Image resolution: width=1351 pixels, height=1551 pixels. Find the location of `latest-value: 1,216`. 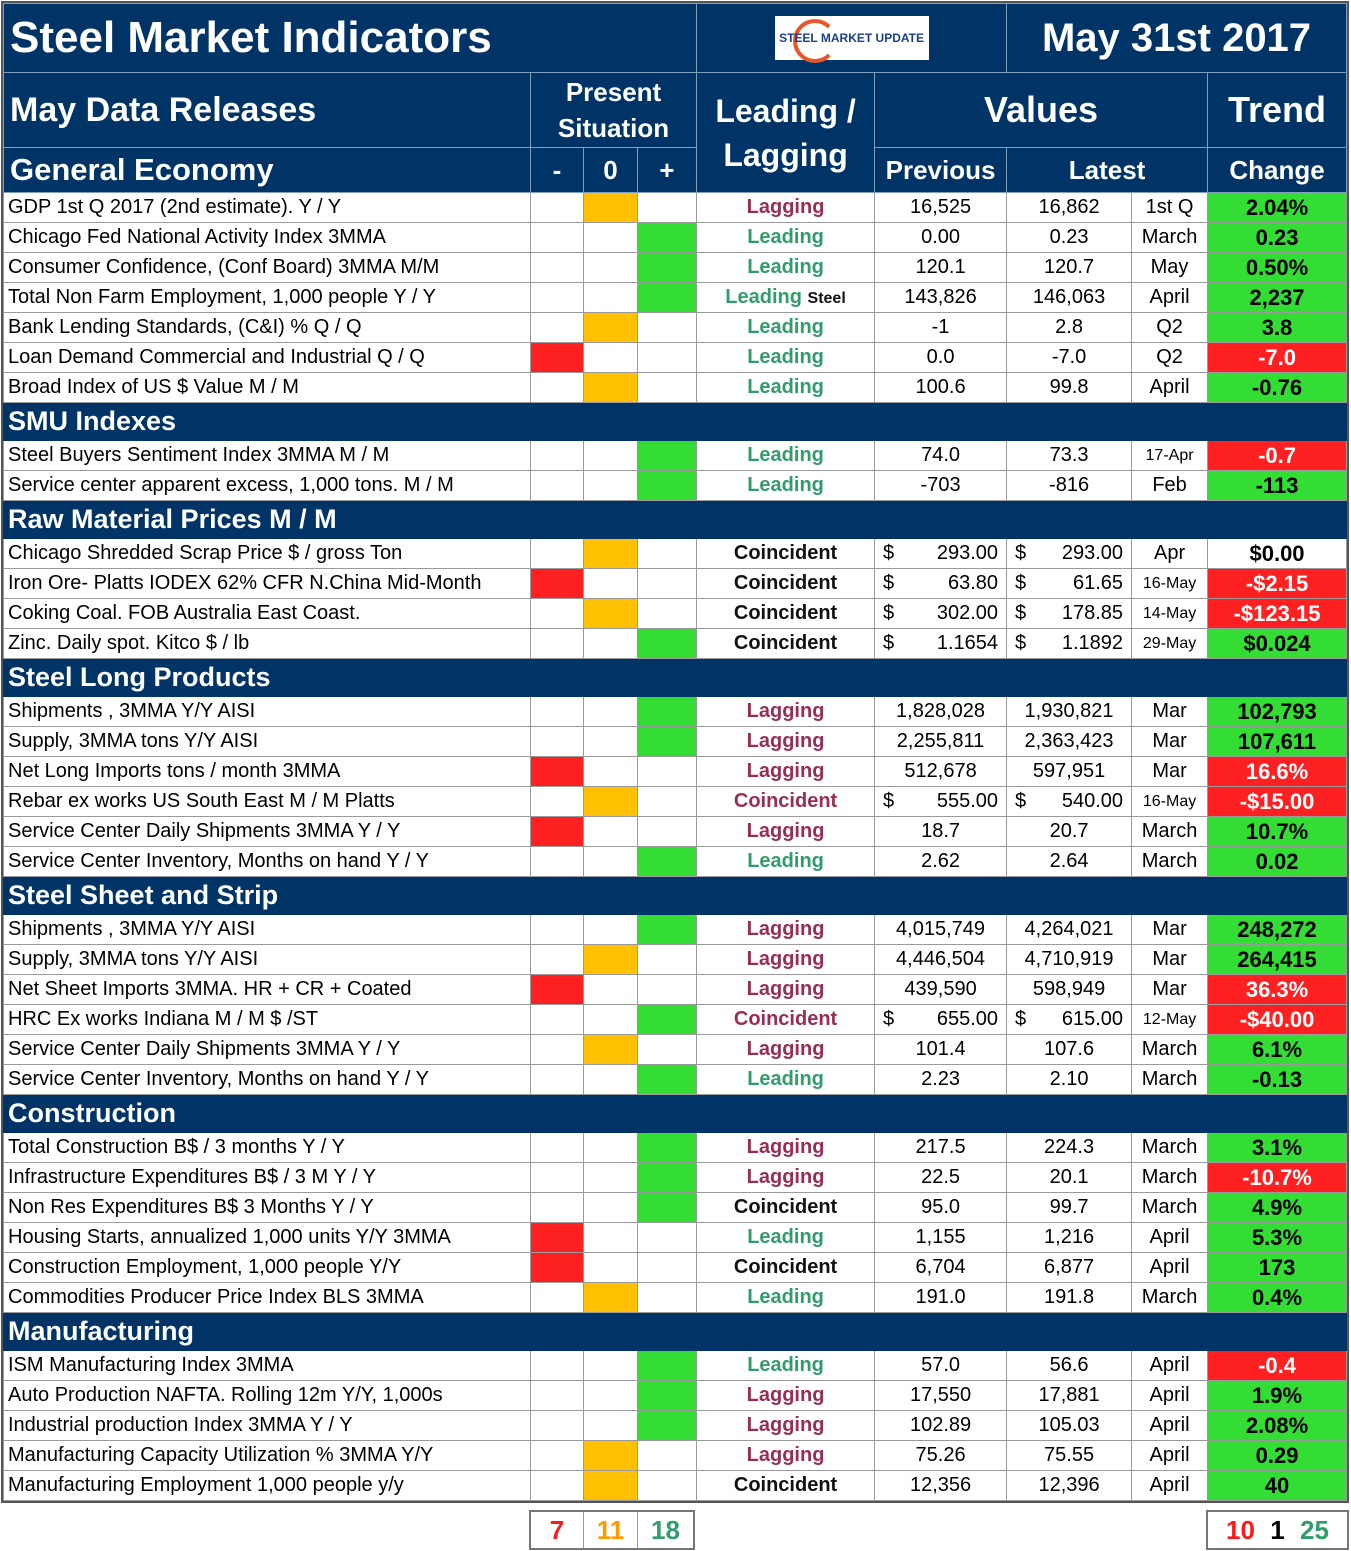

latest-value: 1,216 is located at coordinates (1069, 1237).